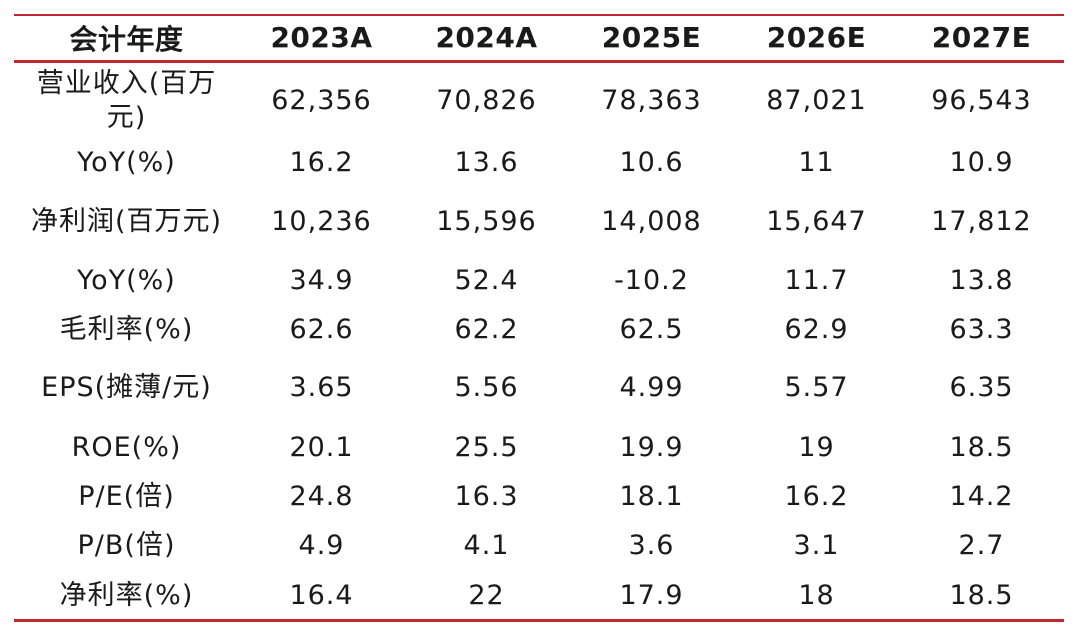 The height and width of the screenshot is (637, 1080). Describe the element at coordinates (539, 447) in the screenshot. I see `table-row: ROE(%) 20.1 25.5 19.9 19 18.5` at that location.